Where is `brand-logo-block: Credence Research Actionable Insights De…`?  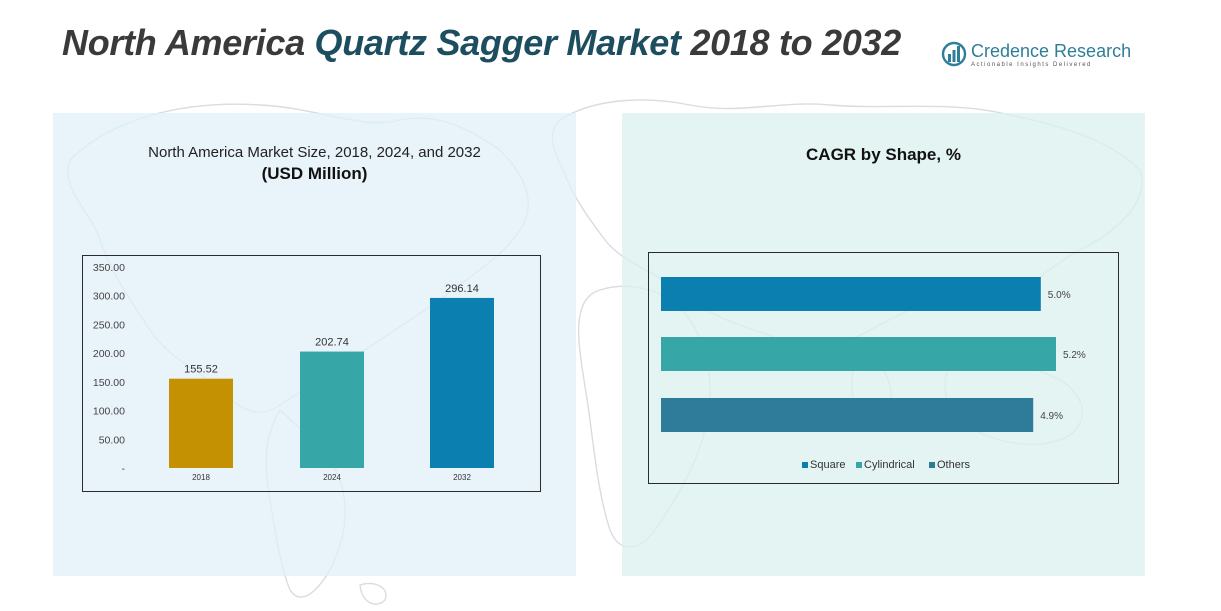
brand-logo-block: Credence Research Actionable Insights De… is located at coordinates (1036, 54).